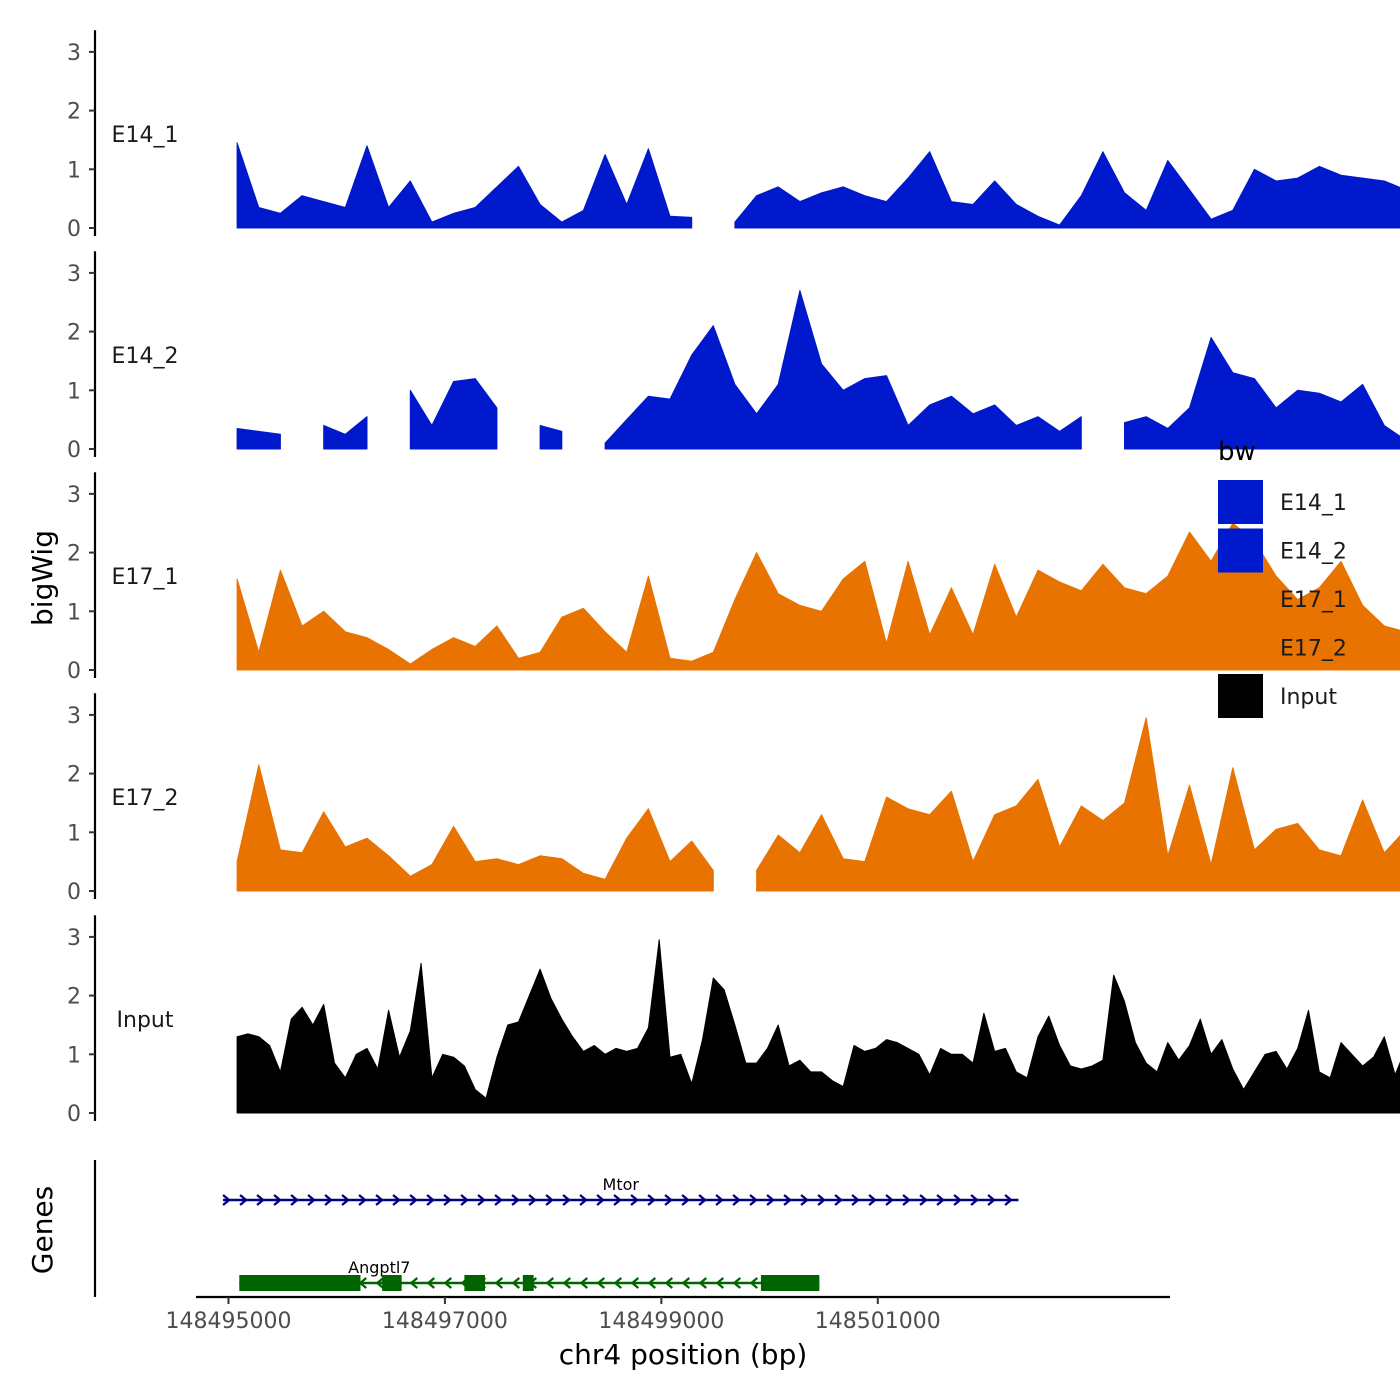 The image size is (1400, 1400). What do you see at coordinates (42, 578) in the screenshot?
I see `y-axis-title: bigWig` at bounding box center [42, 578].